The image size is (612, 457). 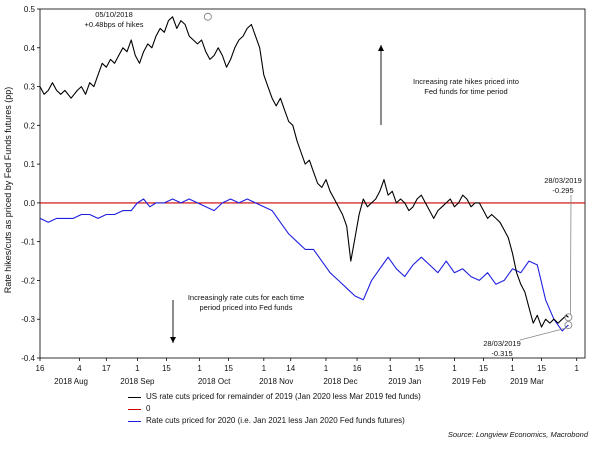 I want to click on annotation-hikes: Fed funds for time period, so click(x=465, y=91).